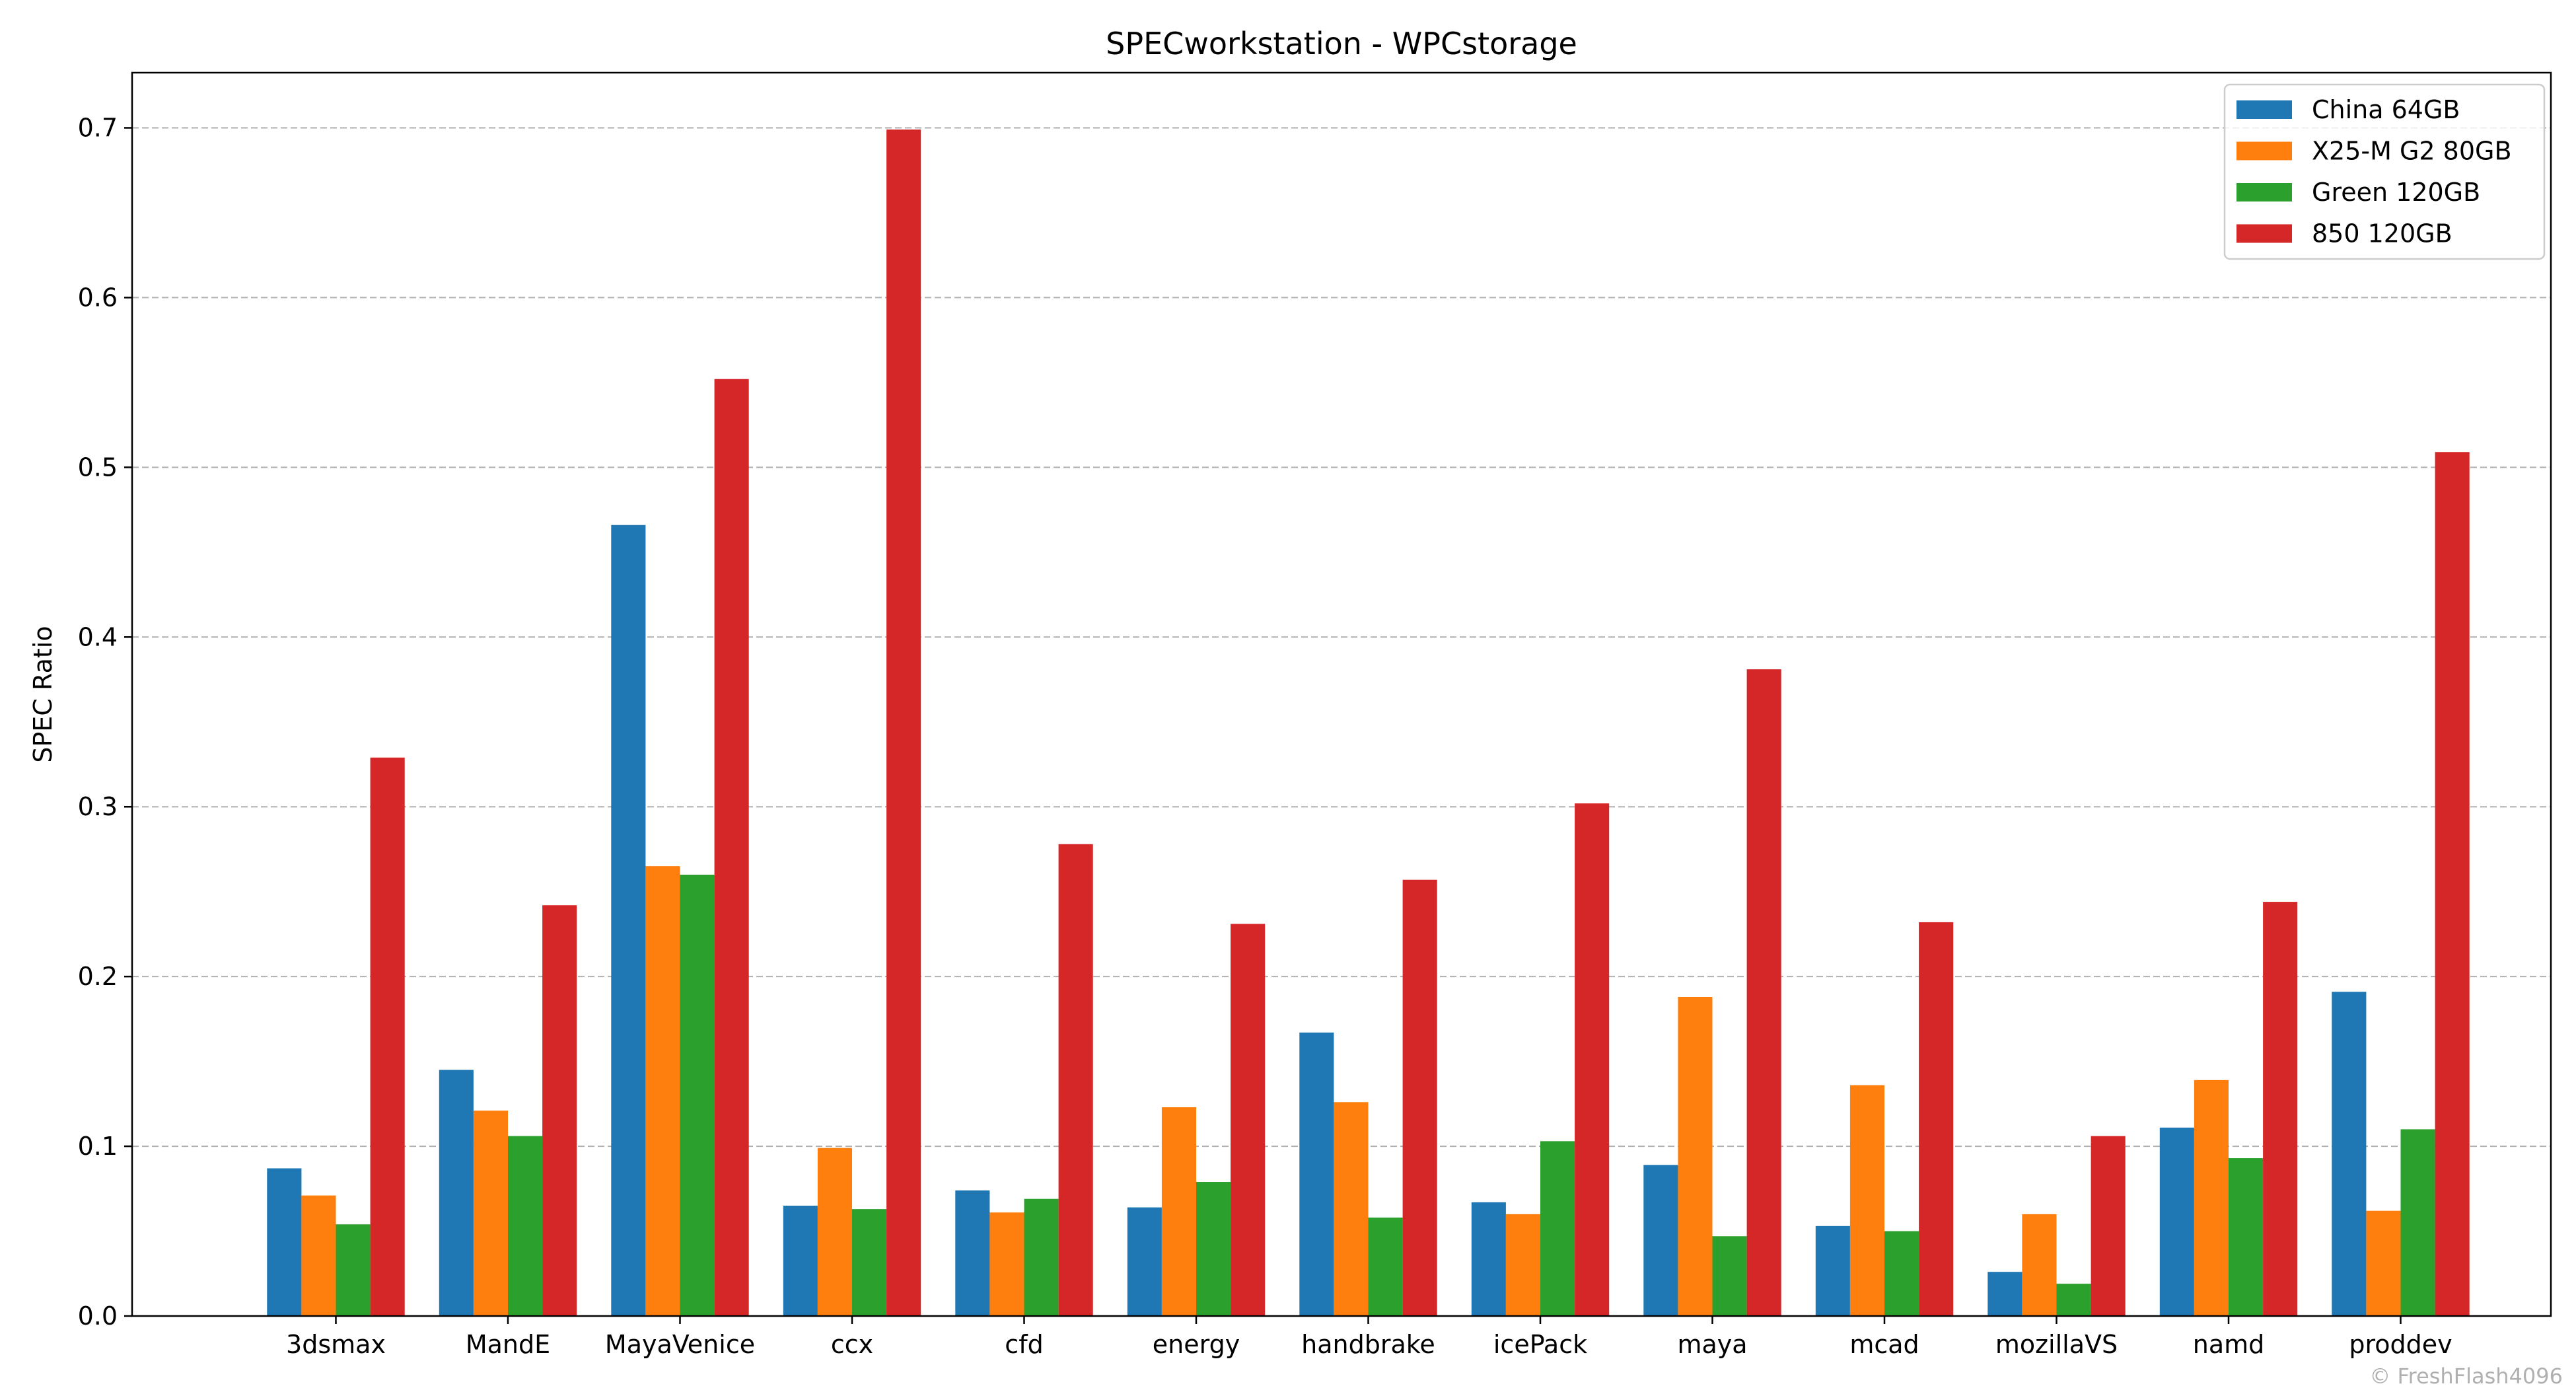 This screenshot has width=2576, height=1390. I want to click on bar-china-64gb-ccx, so click(801, 1260).